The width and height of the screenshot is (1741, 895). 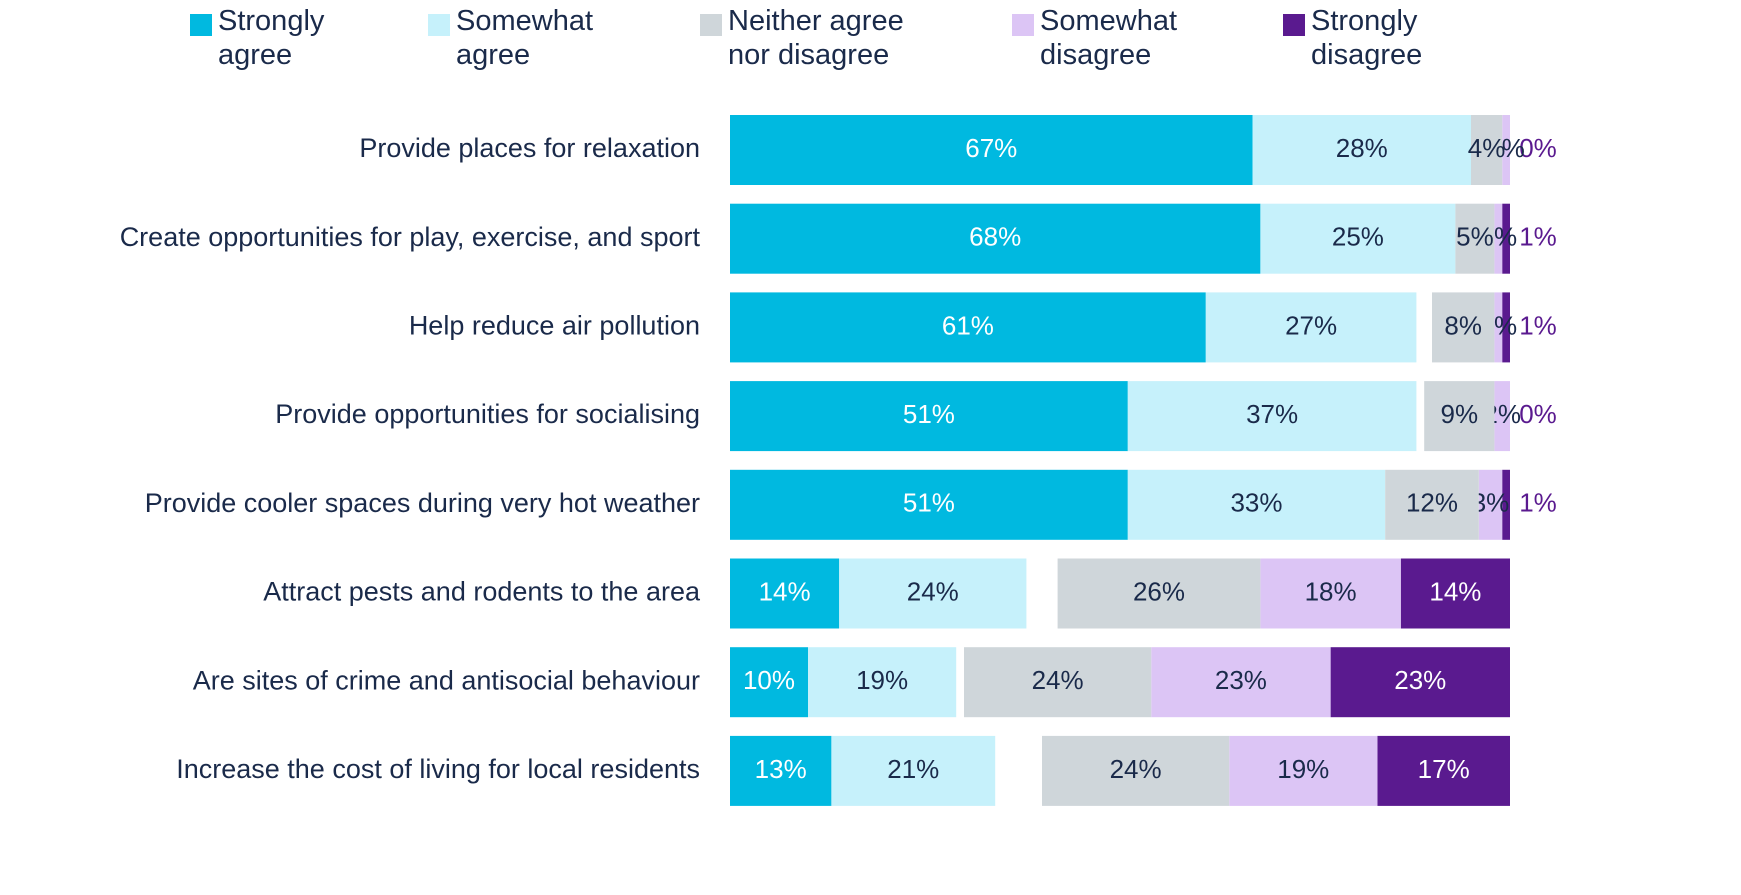 I want to click on legend-item: Neither agree nor disagree, so click(x=816, y=38).